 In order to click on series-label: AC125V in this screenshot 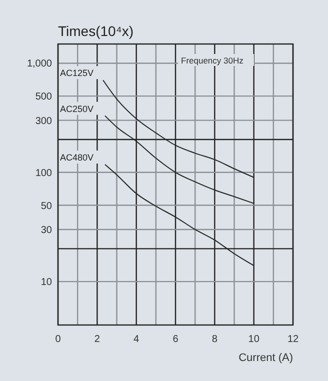, I will do `click(77, 73)`.